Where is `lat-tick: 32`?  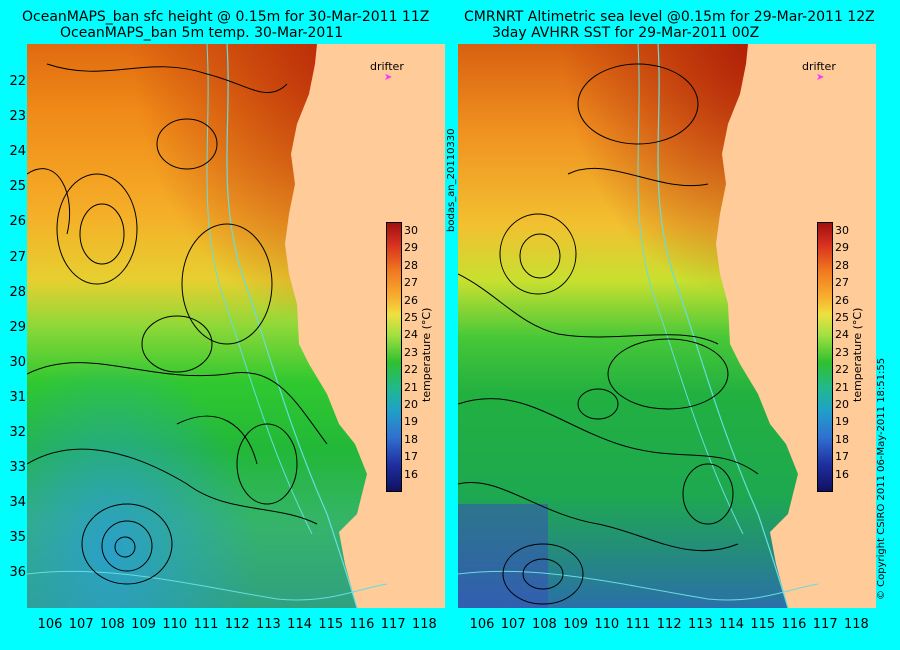 lat-tick: 32 is located at coordinates (17, 432).